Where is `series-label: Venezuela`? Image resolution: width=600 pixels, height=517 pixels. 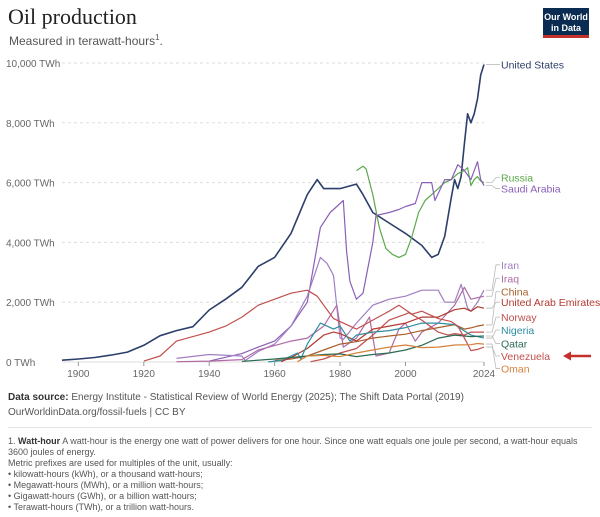
series-label: Venezuela is located at coordinates (525, 357).